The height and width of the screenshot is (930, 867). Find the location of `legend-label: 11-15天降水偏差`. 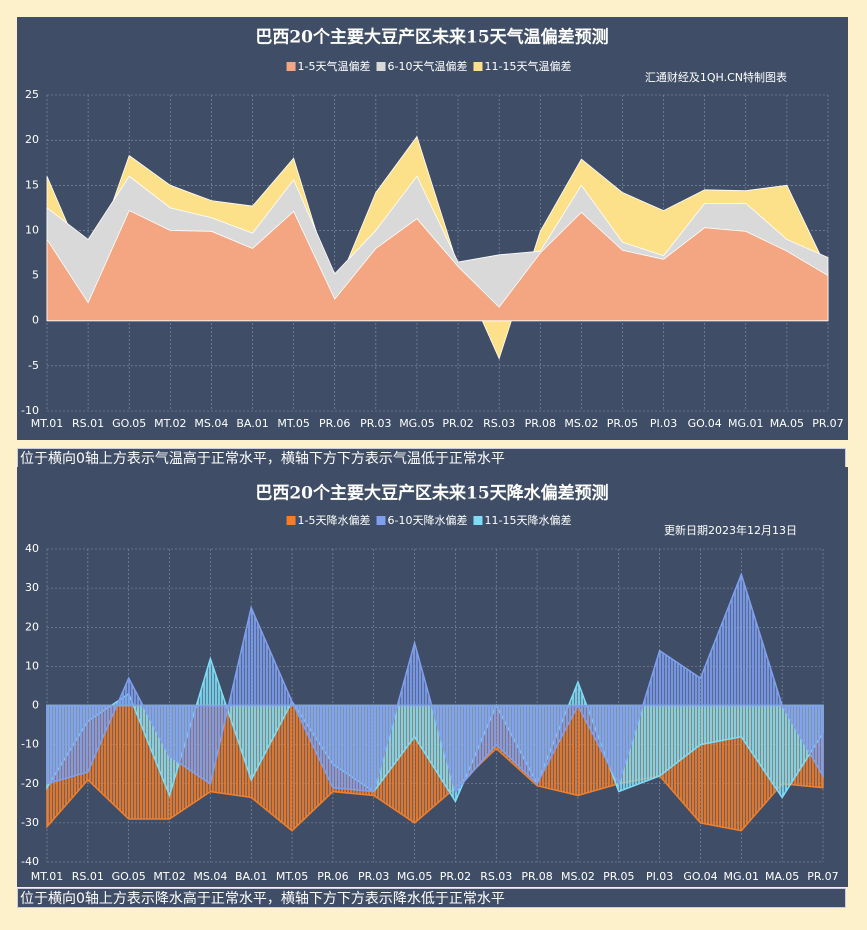

legend-label: 11-15天降水偏差 is located at coordinates (527, 520).